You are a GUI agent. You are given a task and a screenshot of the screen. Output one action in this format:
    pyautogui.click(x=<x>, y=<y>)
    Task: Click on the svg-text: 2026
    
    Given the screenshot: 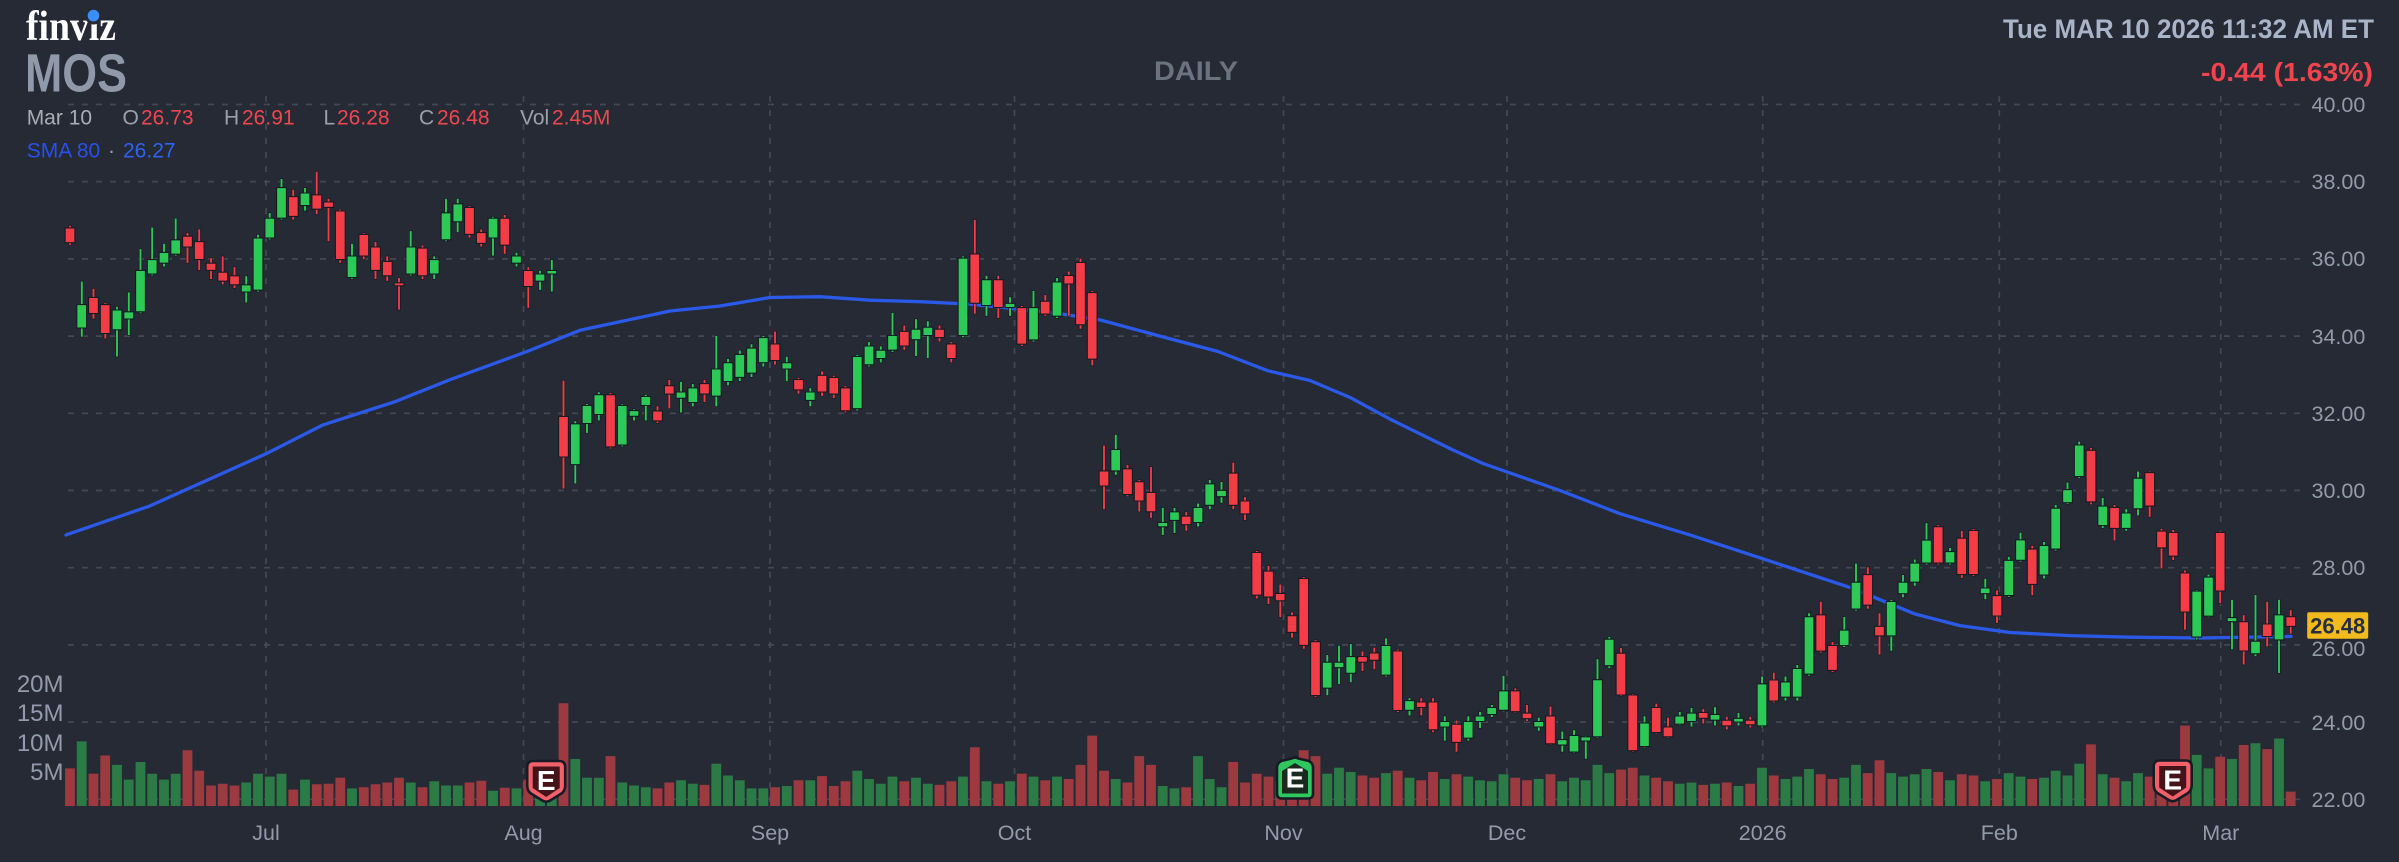 What is the action you would take?
    pyautogui.click(x=1763, y=833)
    